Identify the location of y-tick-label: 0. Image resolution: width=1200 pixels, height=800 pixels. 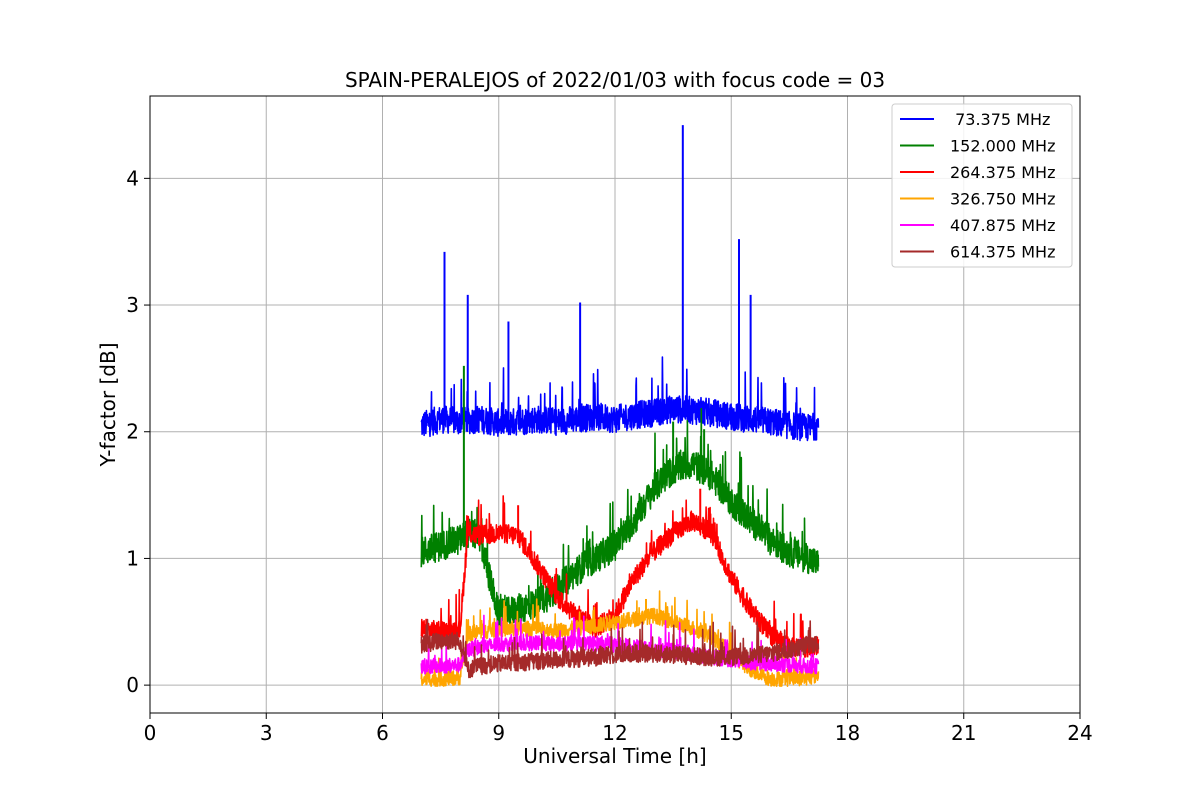
(132, 685).